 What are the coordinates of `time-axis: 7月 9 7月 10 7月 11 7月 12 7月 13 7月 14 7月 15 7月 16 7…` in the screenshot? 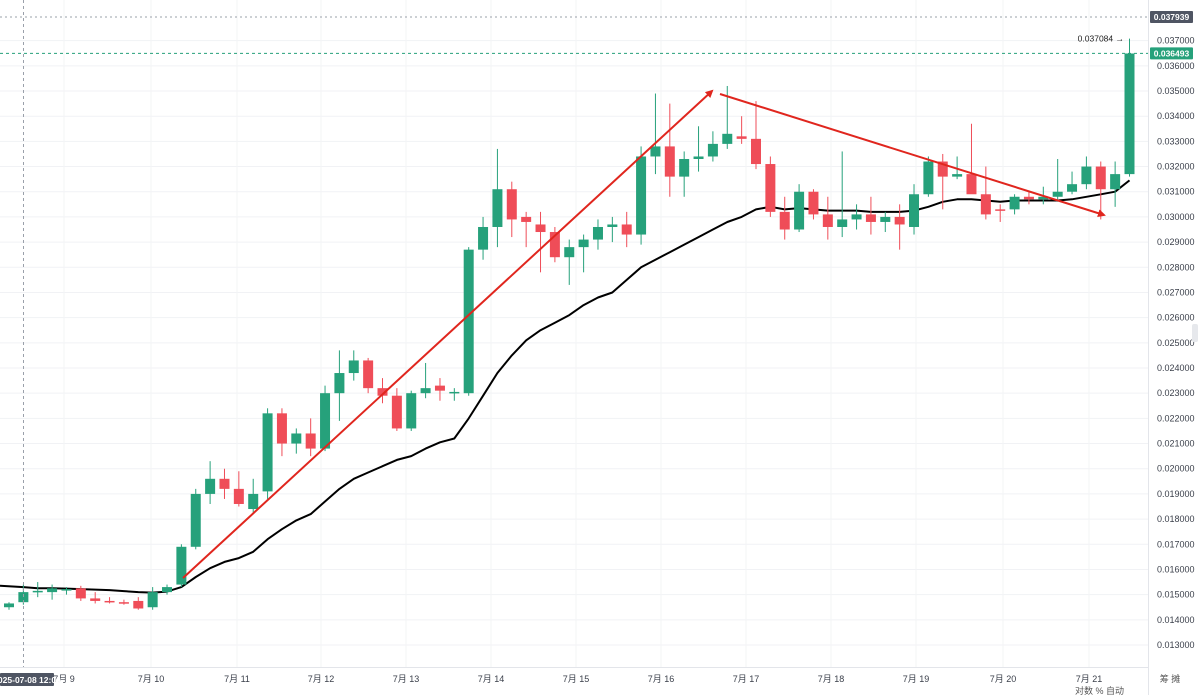 It's located at (577, 679).